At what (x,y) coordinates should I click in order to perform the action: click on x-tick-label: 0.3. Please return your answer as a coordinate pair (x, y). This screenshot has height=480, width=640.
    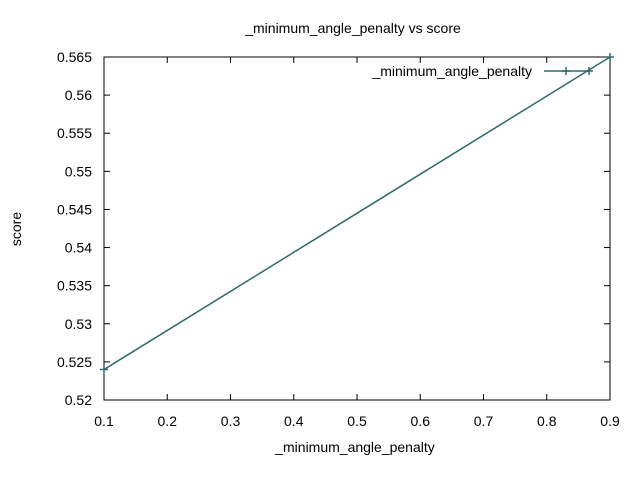
    Looking at the image, I should click on (231, 421).